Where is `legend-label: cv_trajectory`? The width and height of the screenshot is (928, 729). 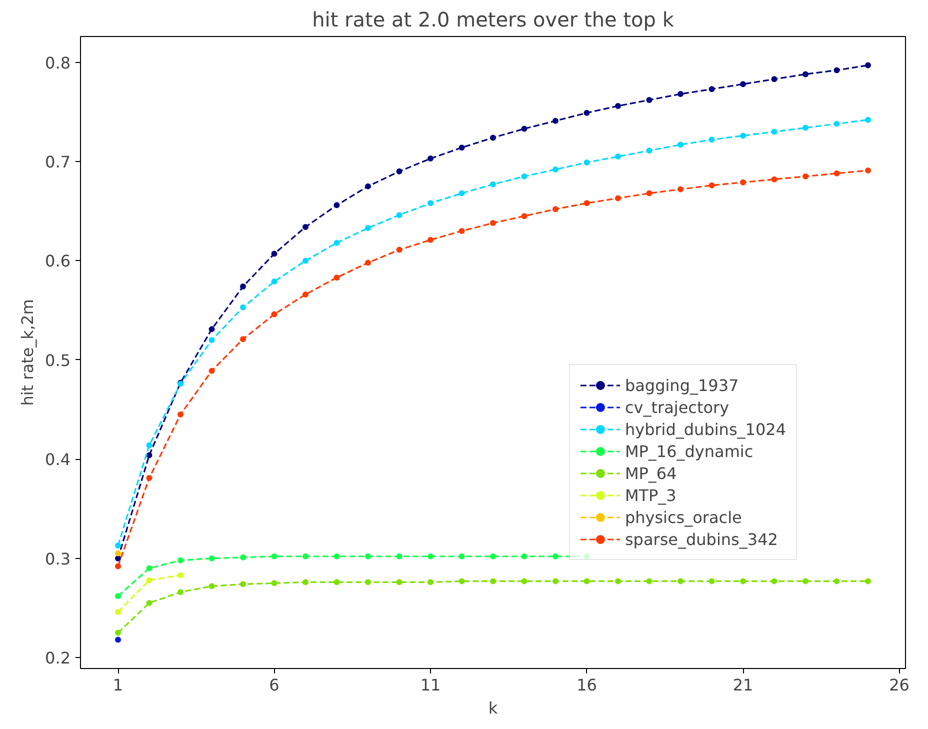 legend-label: cv_trajectory is located at coordinates (677, 407).